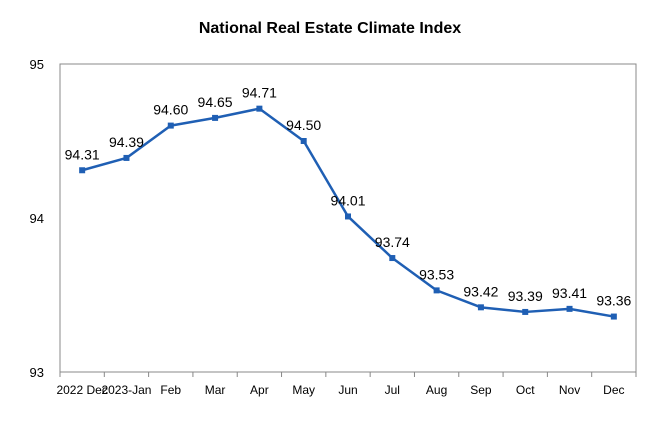  Describe the element at coordinates (347, 390) in the screenshot. I see `x-tick-label: Jun` at that location.